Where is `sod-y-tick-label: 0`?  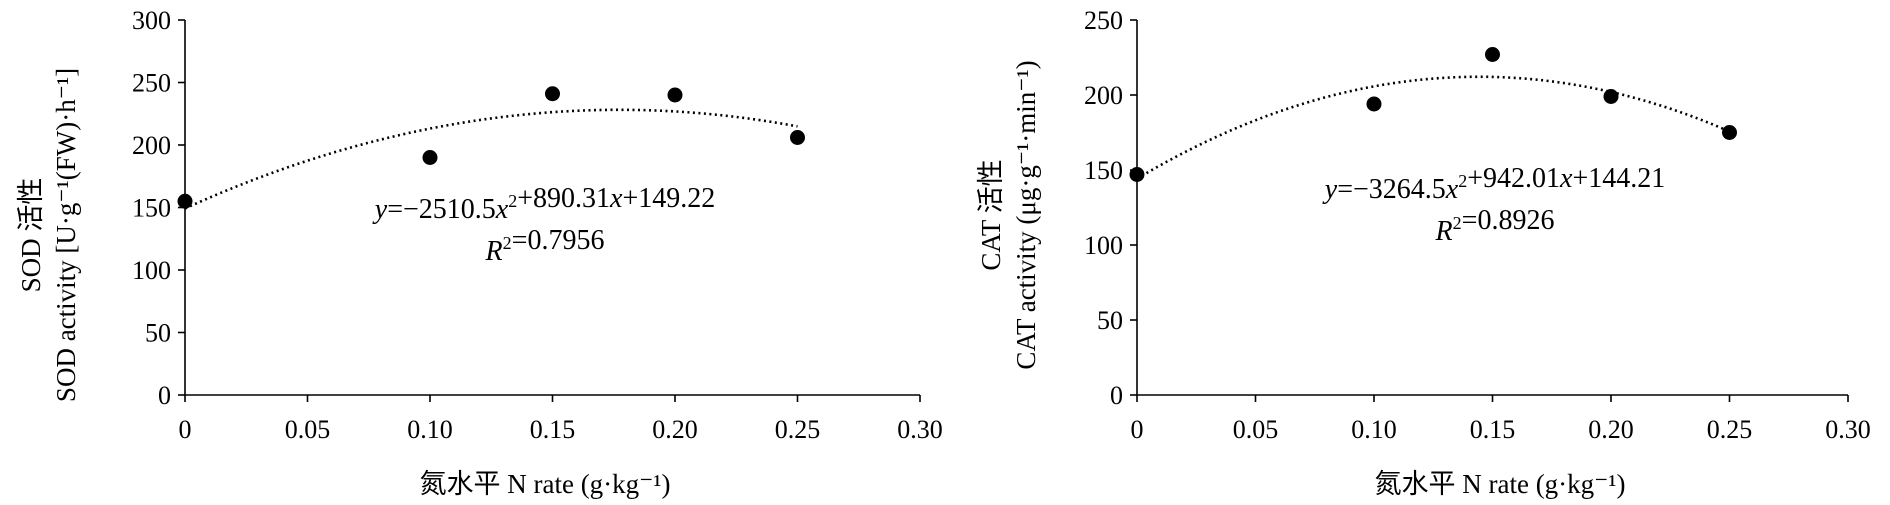 sod-y-tick-label: 0 is located at coordinates (164, 395).